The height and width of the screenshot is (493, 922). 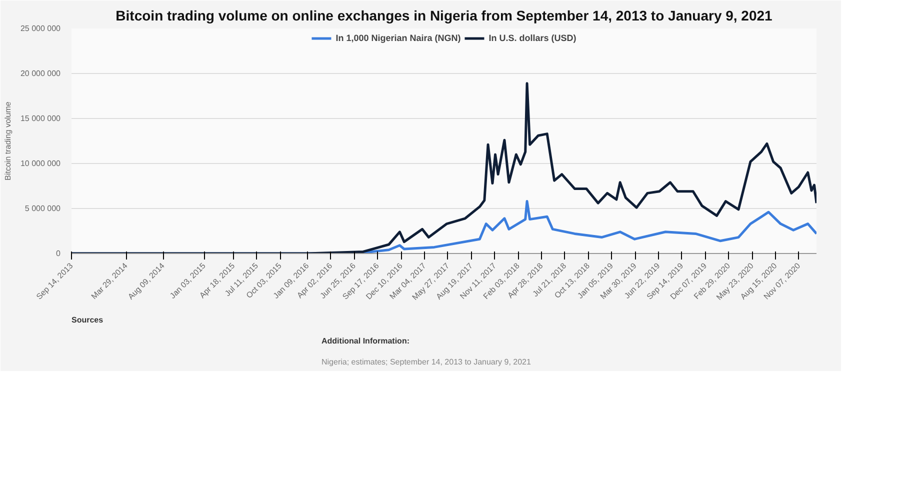 What do you see at coordinates (41, 163) in the screenshot?
I see `y-tick-label: 10 000 000` at bounding box center [41, 163].